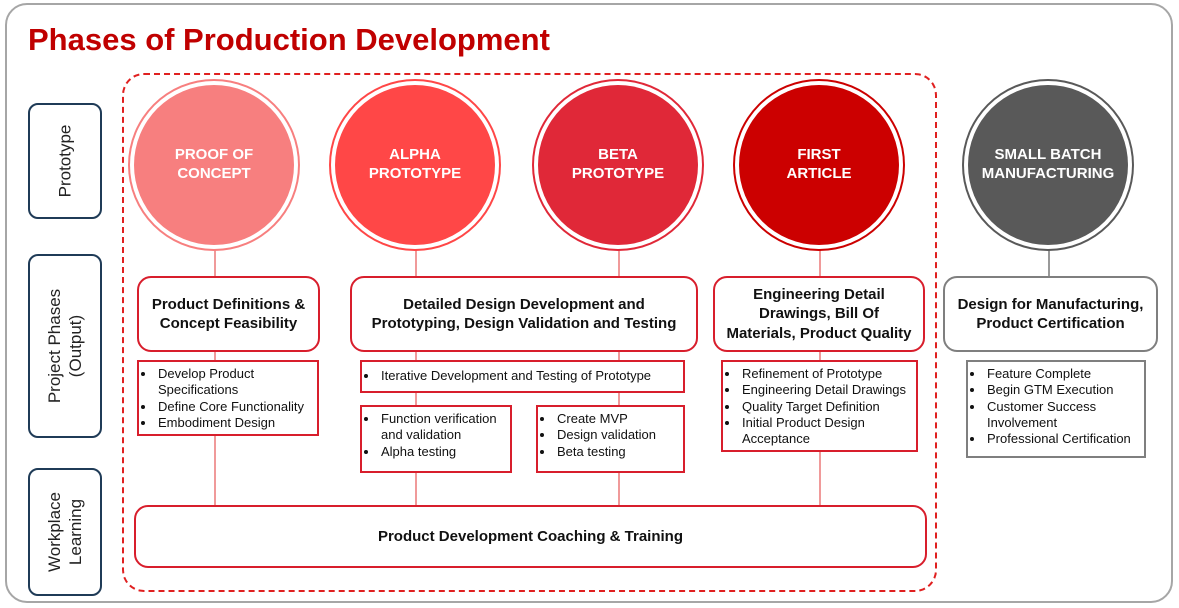 Image resolution: width=1179 pixels, height=608 pixels. Describe the element at coordinates (233, 407) in the screenshot. I see `task-item: Define Core Functionality` at that location.